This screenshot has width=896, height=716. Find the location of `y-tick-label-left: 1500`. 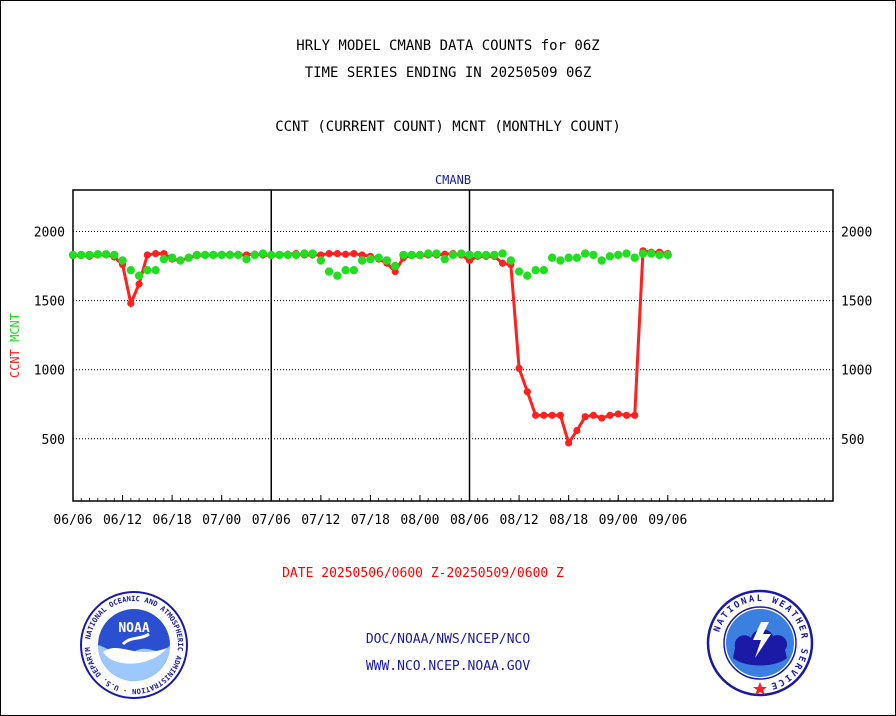

y-tick-label-left: 1500 is located at coordinates (49, 302).